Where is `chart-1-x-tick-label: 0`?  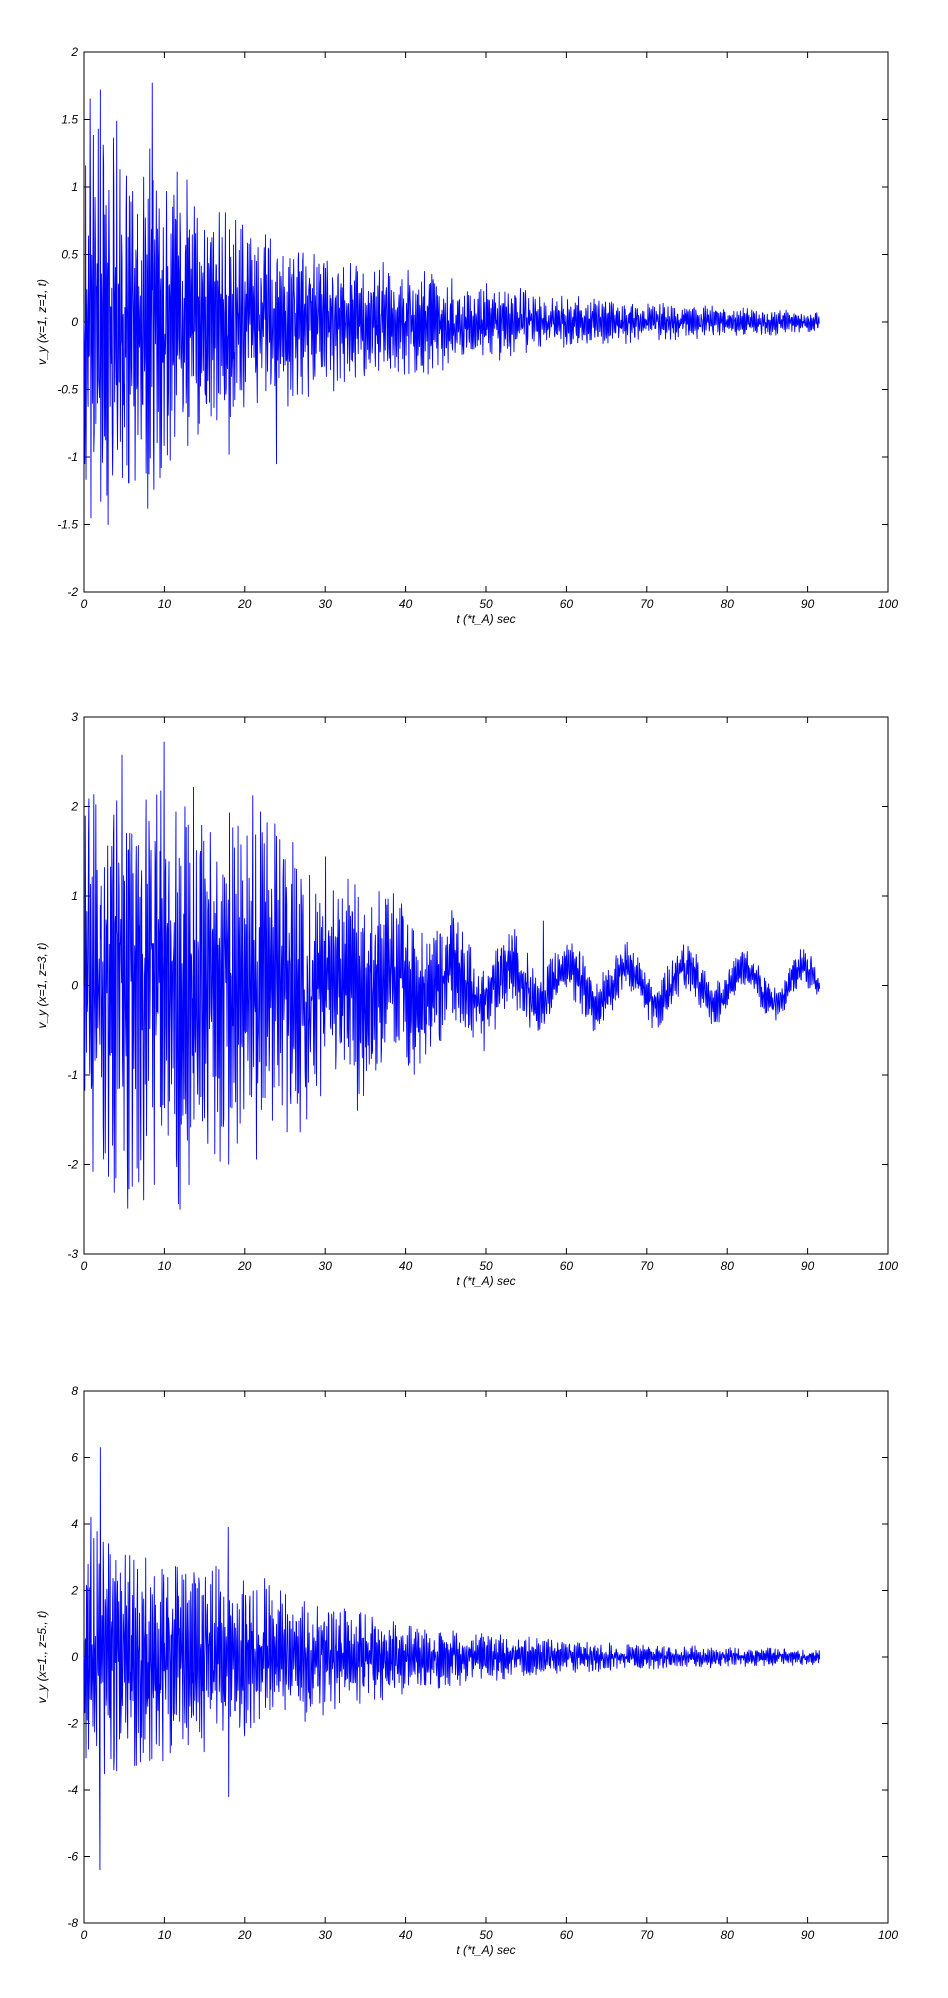
chart-1-x-tick-label: 0 is located at coordinates (84, 604).